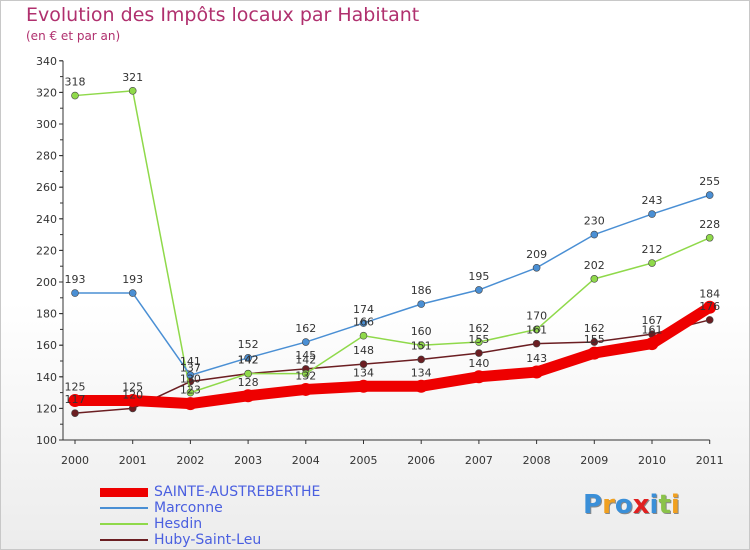 The image size is (750, 550). What do you see at coordinates (46, 408) in the screenshot?
I see `y-tick-label: 120` at bounding box center [46, 408].